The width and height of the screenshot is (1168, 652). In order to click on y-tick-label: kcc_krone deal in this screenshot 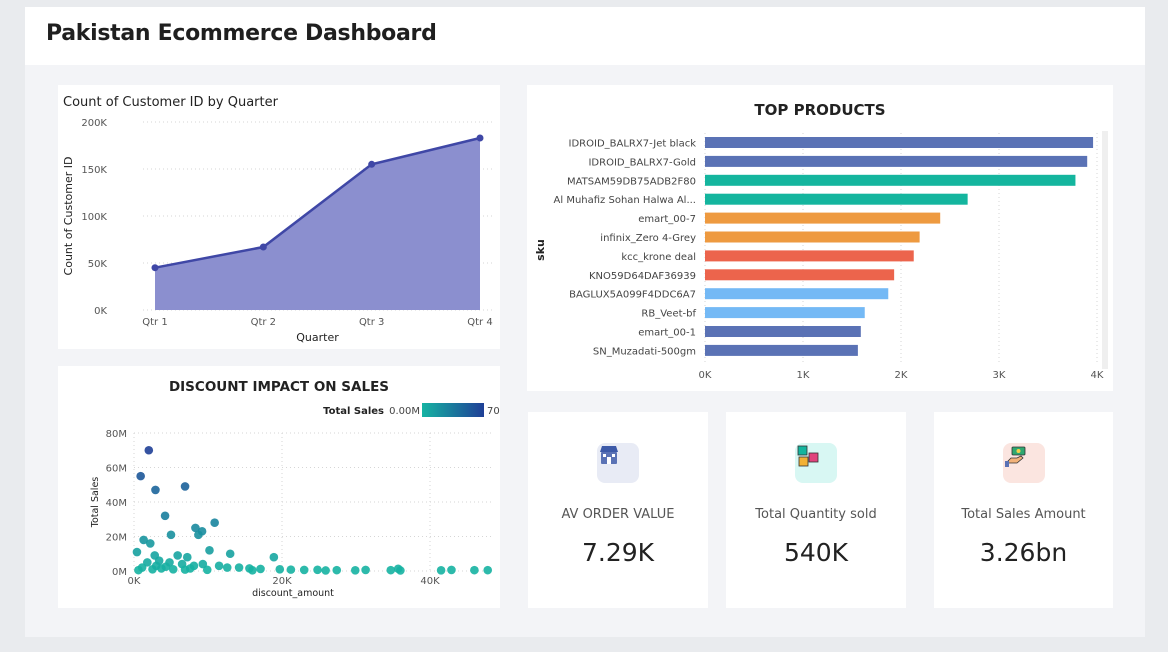, I will do `click(658, 257)`.